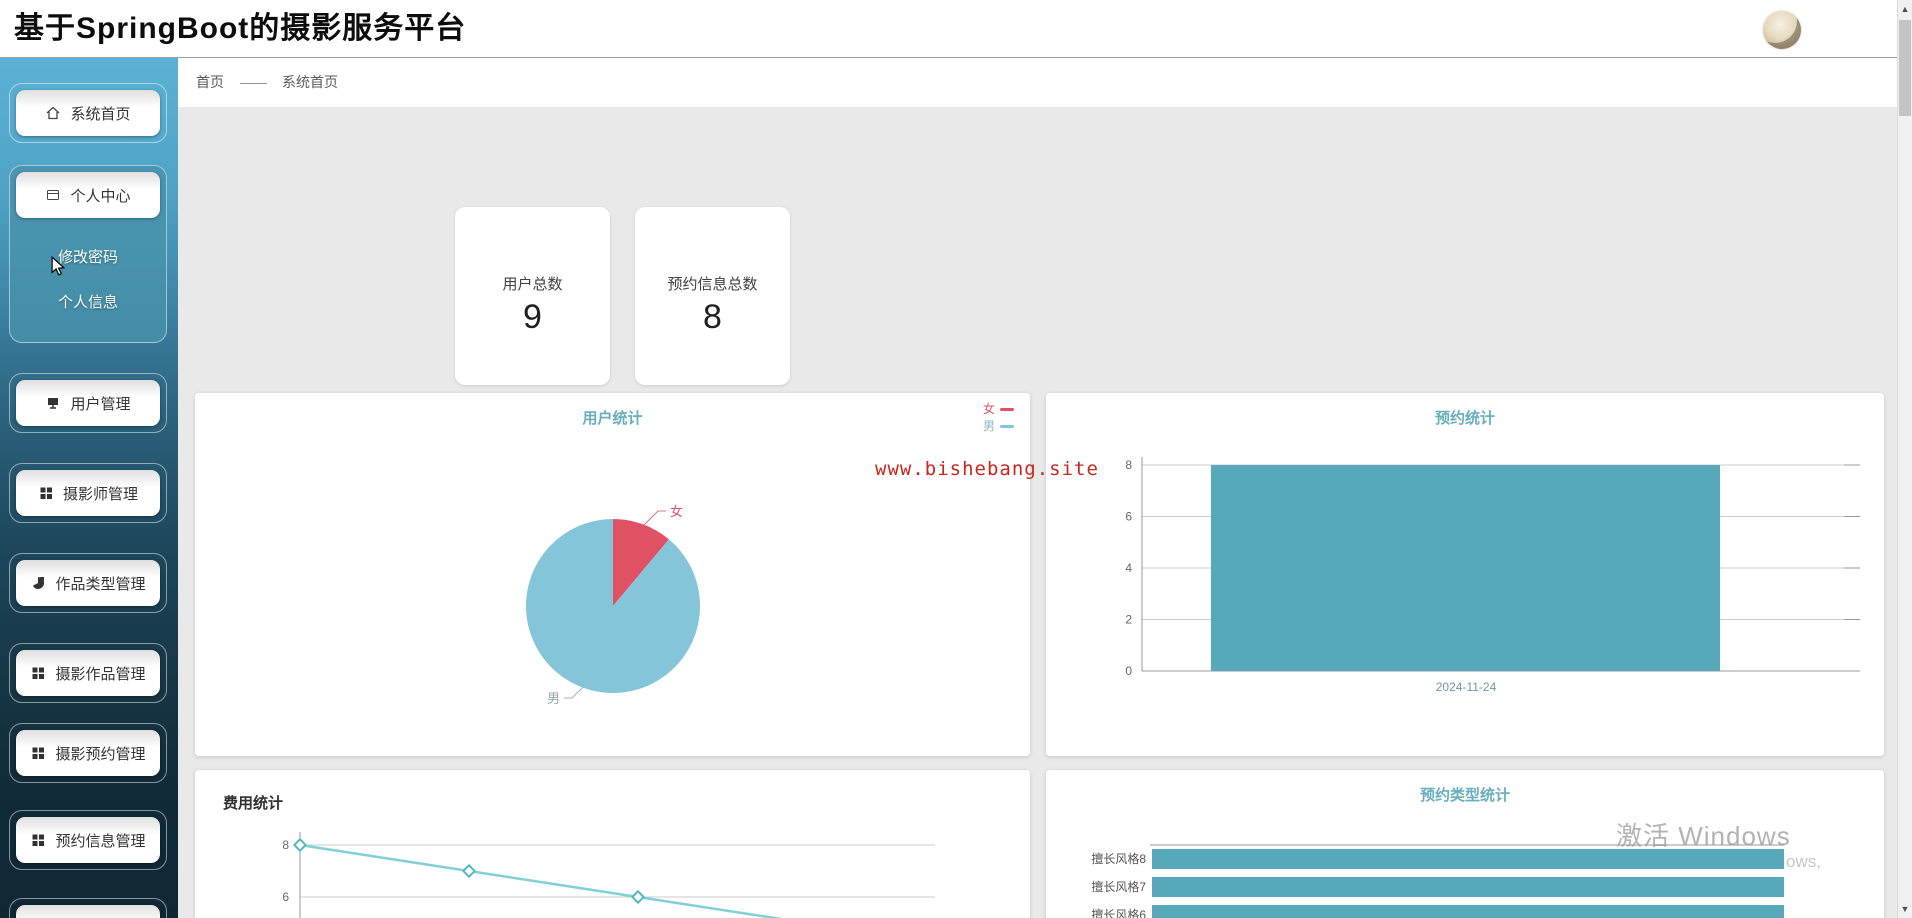  What do you see at coordinates (87, 302) in the screenshot?
I see `sidebar-subitem-personal-info: 个人信息` at bounding box center [87, 302].